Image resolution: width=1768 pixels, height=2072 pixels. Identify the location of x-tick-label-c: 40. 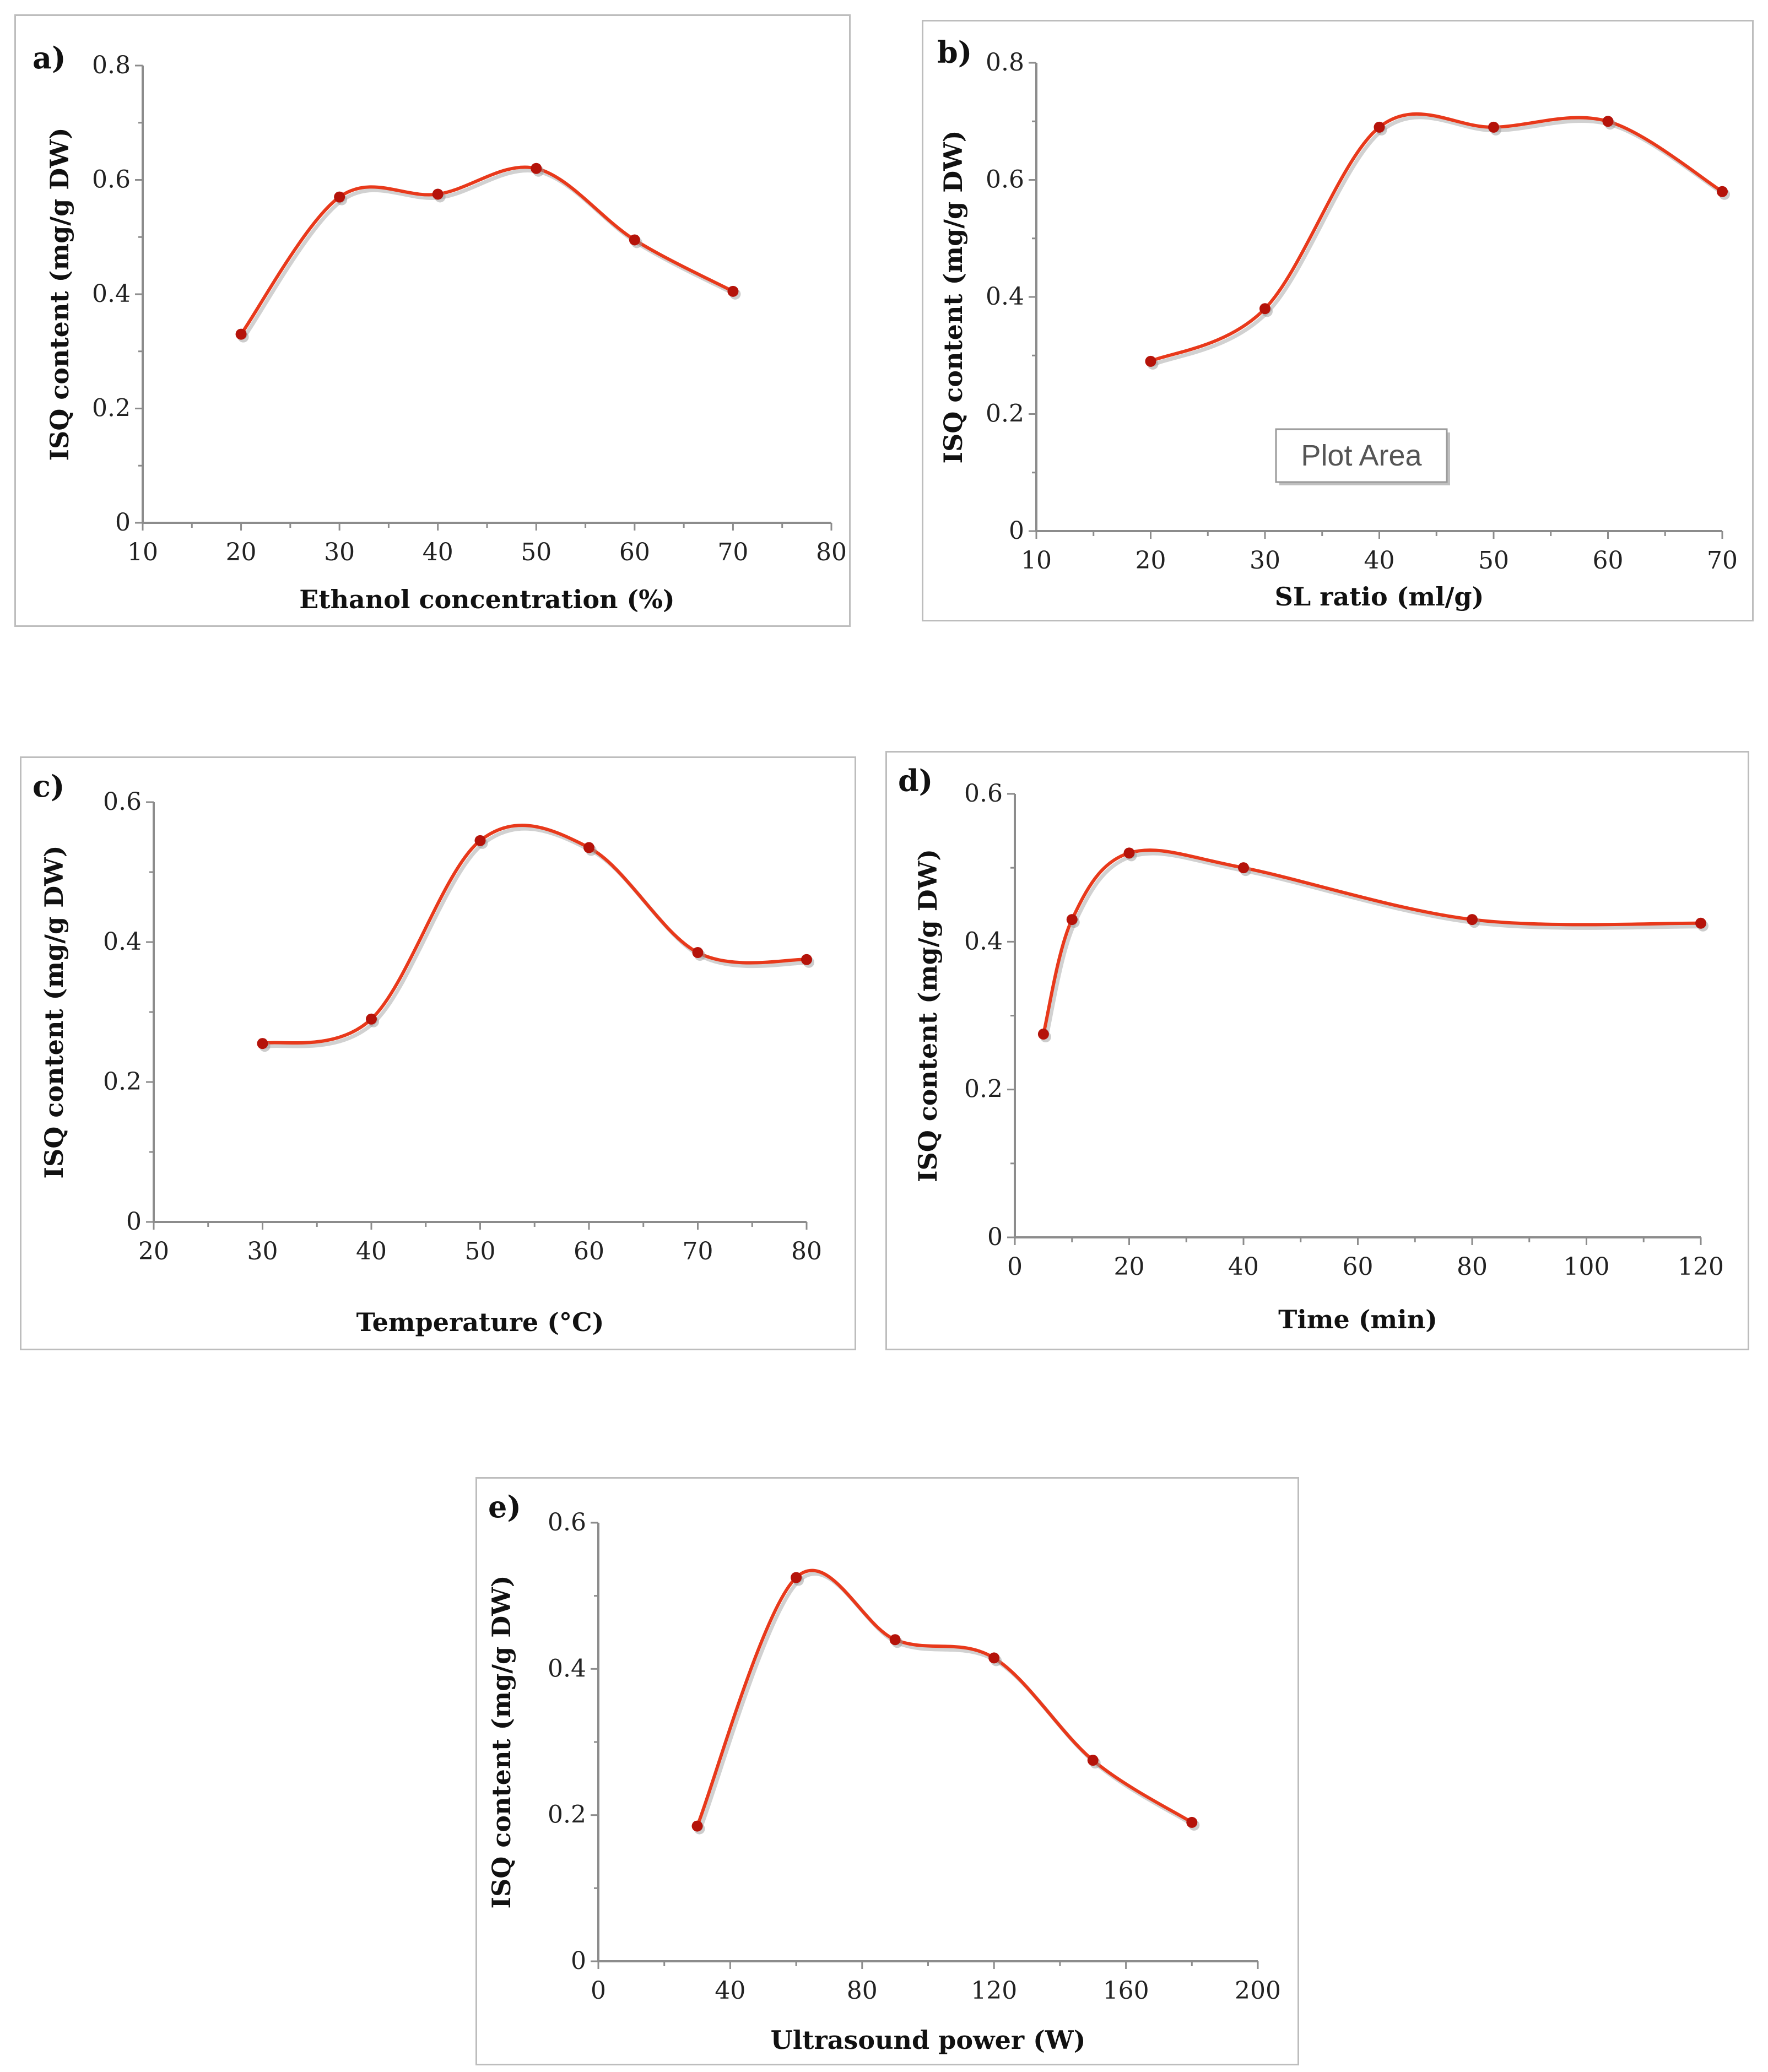
(371, 1251).